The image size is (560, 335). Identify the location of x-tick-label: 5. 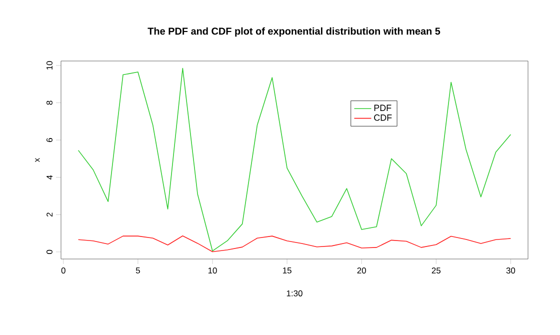
(138, 271).